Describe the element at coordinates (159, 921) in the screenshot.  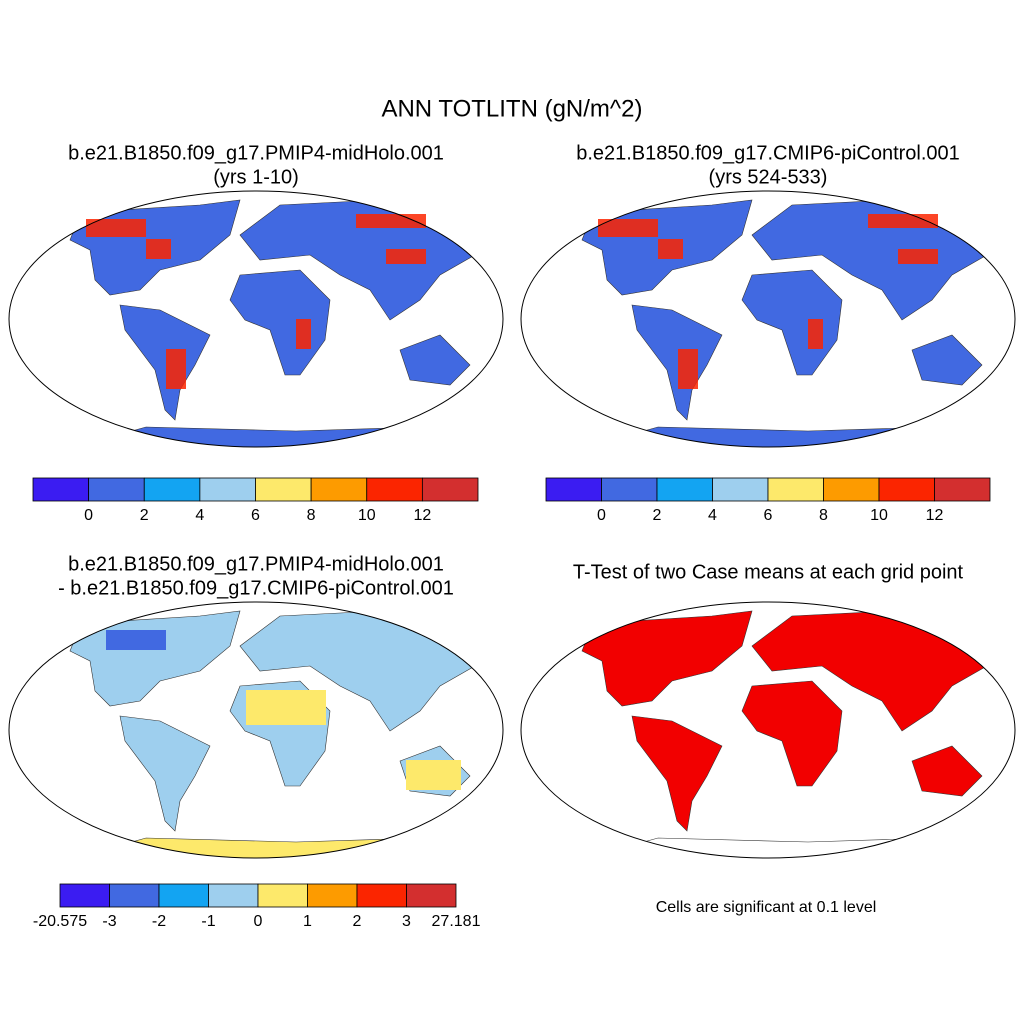
I see `colorbar-tick-label: -2` at that location.